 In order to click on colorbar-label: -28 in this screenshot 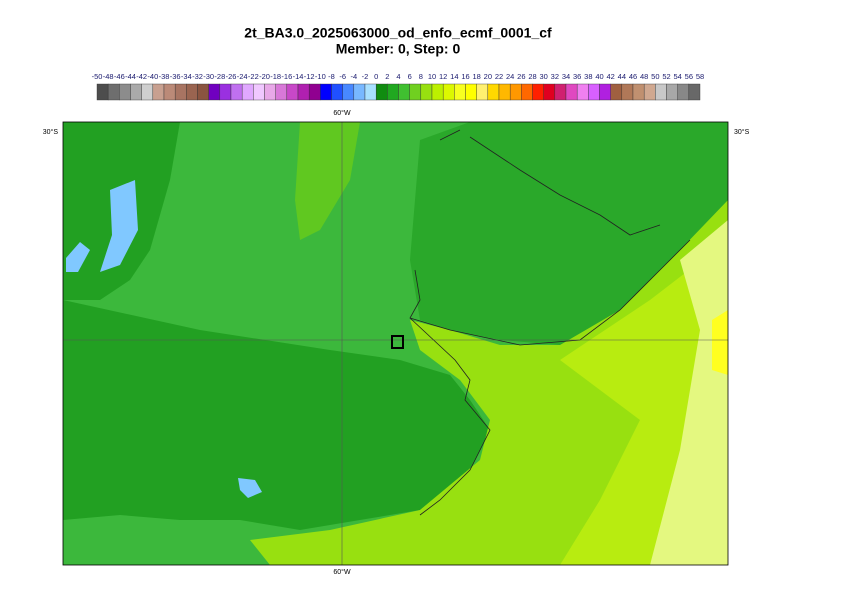, I will do `click(219, 76)`.